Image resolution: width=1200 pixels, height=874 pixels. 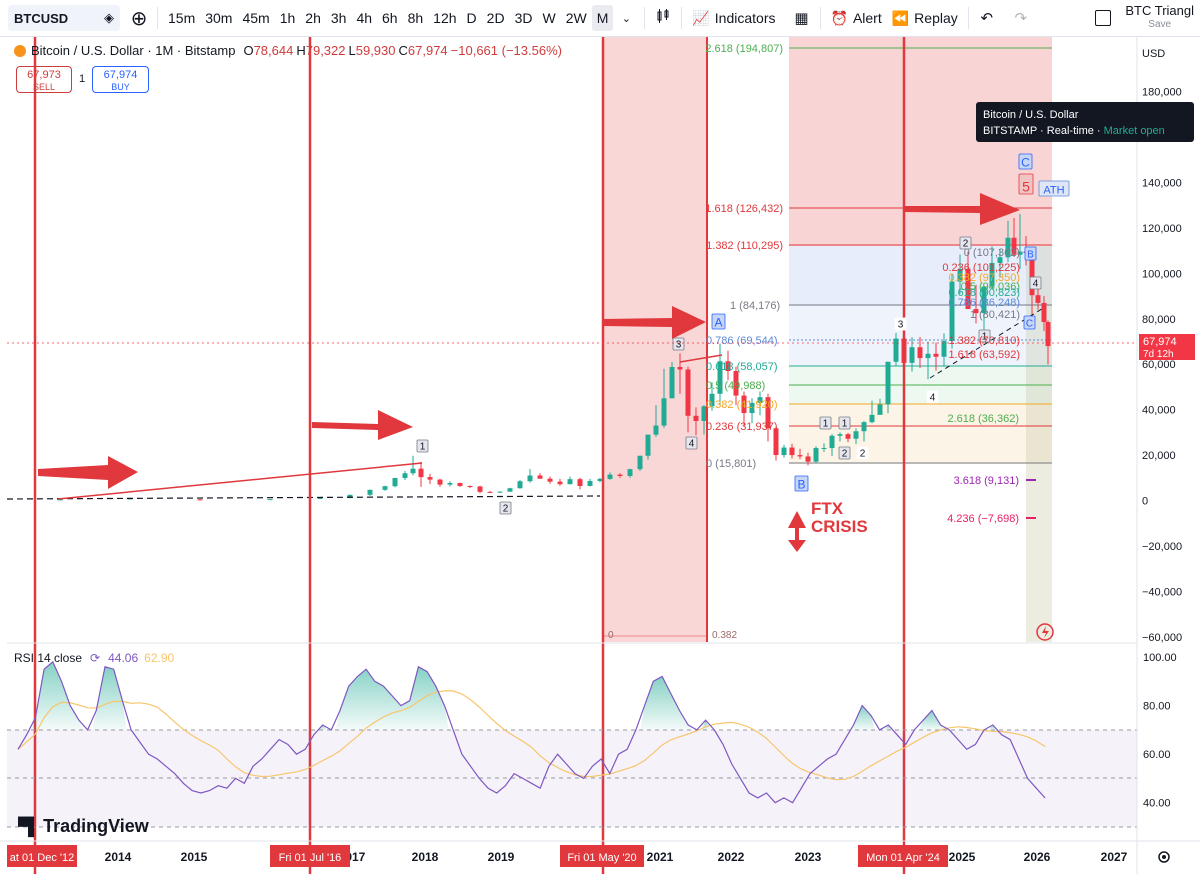 I want to click on time-tick: 2015, so click(x=194, y=857).